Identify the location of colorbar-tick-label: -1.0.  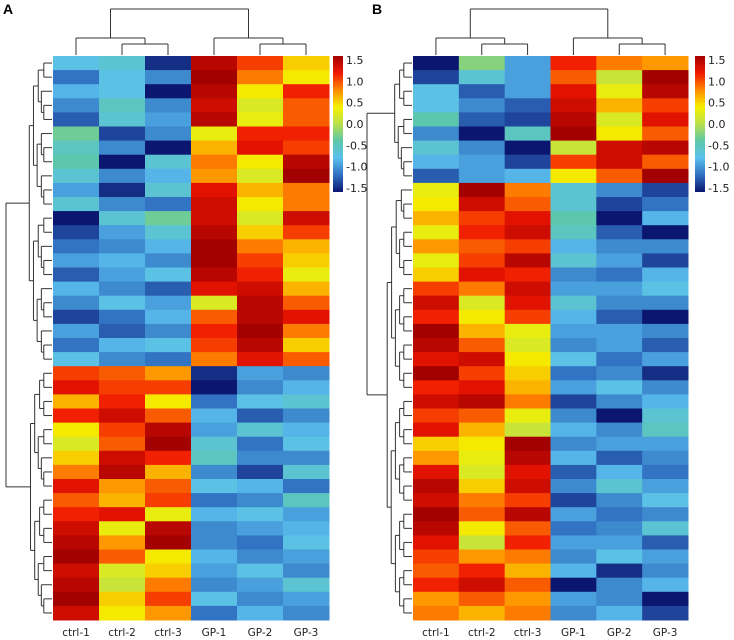
(356, 167).